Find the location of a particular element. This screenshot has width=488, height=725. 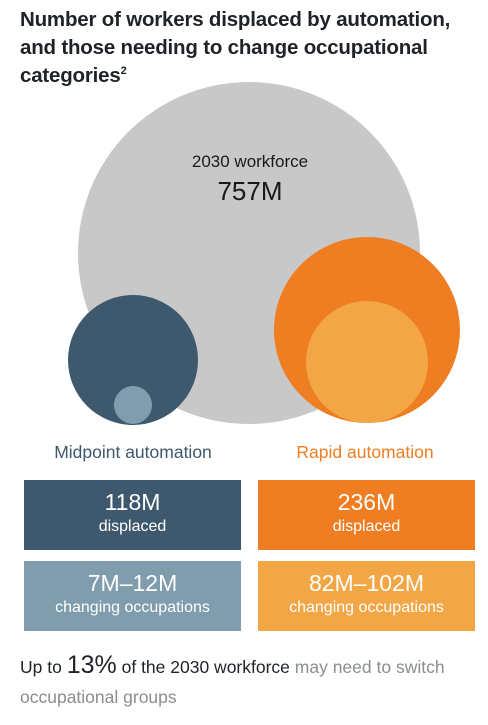

midpoint-changing-value: 7M–12M is located at coordinates (132, 583).